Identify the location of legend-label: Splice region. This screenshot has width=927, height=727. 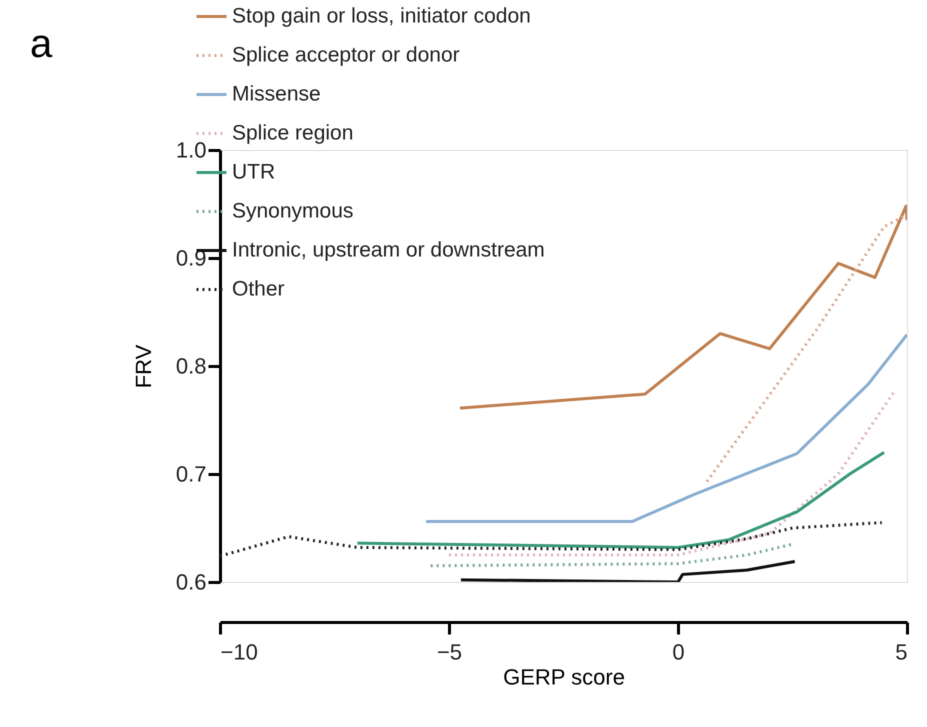
(293, 133).